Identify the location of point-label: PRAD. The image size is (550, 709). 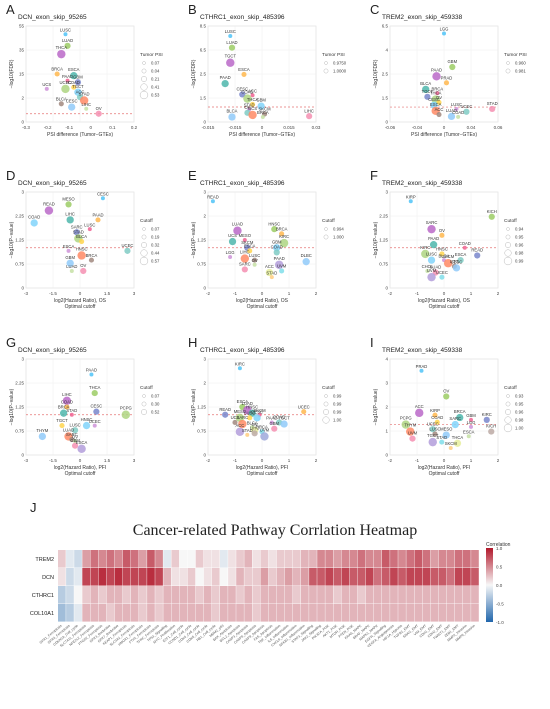
(422, 366).